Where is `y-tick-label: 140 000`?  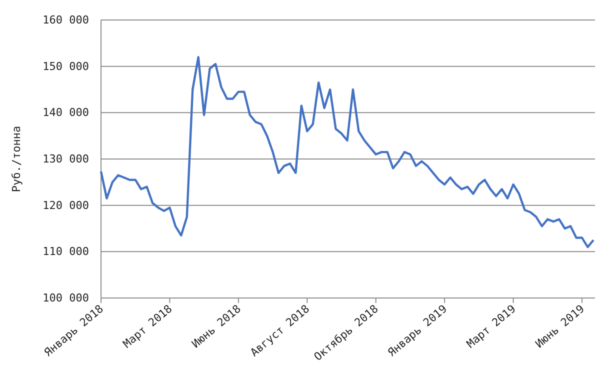
y-tick-label: 140 000 is located at coordinates (65, 113).